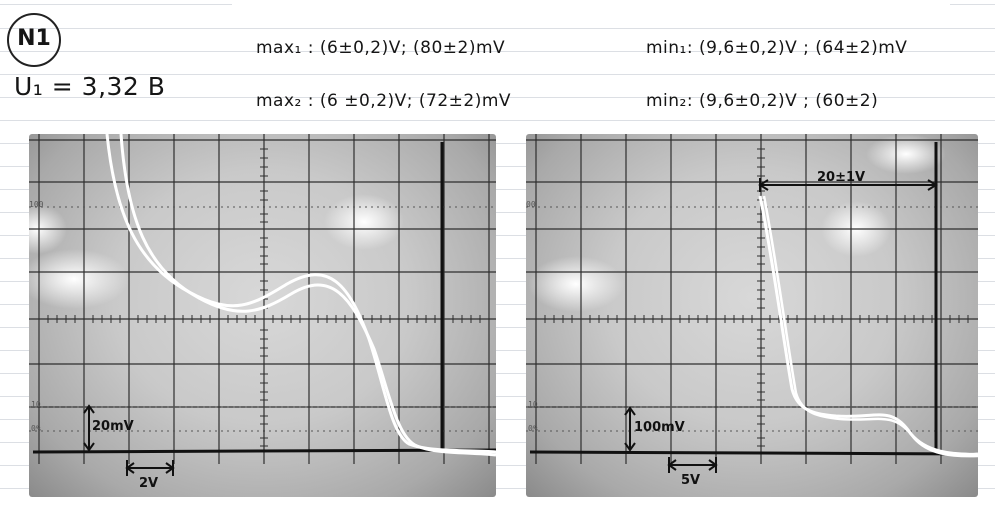 The width and height of the screenshot is (995, 507). What do you see at coordinates (841, 177) in the screenshot?
I see `span-label: 20±1V` at bounding box center [841, 177].